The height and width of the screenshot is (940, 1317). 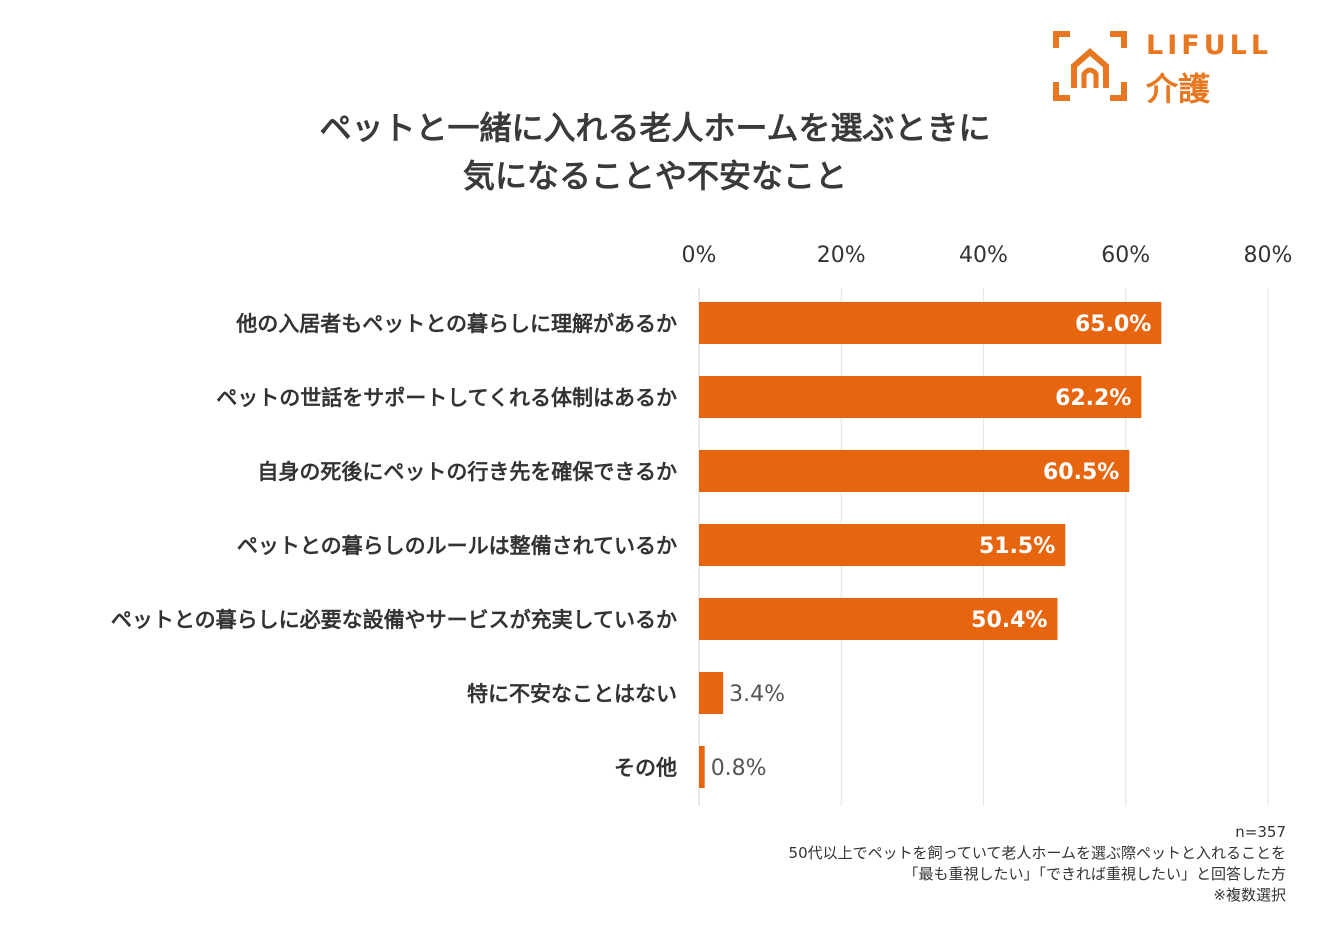 What do you see at coordinates (655, 128) in the screenshot?
I see `chart-title-line-1: ペットと一緒に入れる老人ホームを選ぶときに` at bounding box center [655, 128].